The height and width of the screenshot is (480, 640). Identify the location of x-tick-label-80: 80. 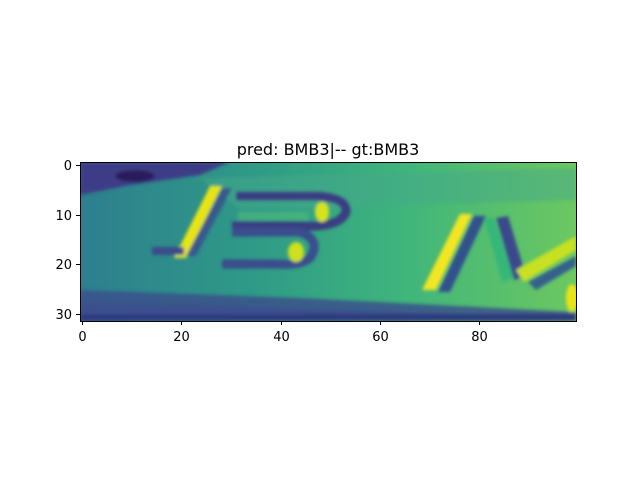
(479, 337).